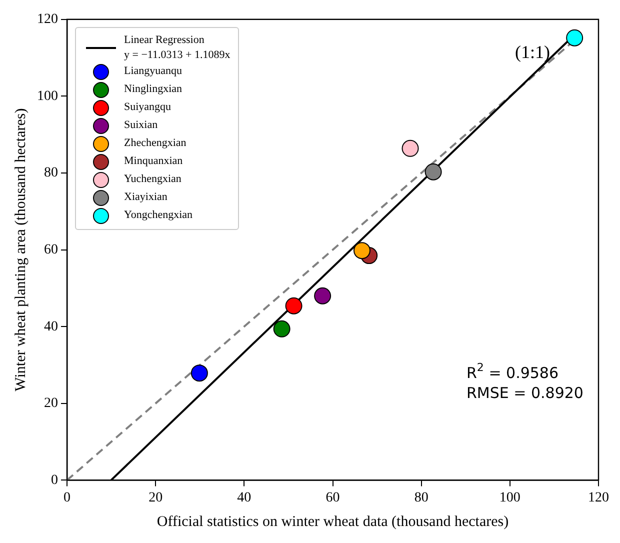  What do you see at coordinates (532, 52) in the screenshot?
I see `annotation: (1:1)` at bounding box center [532, 52].